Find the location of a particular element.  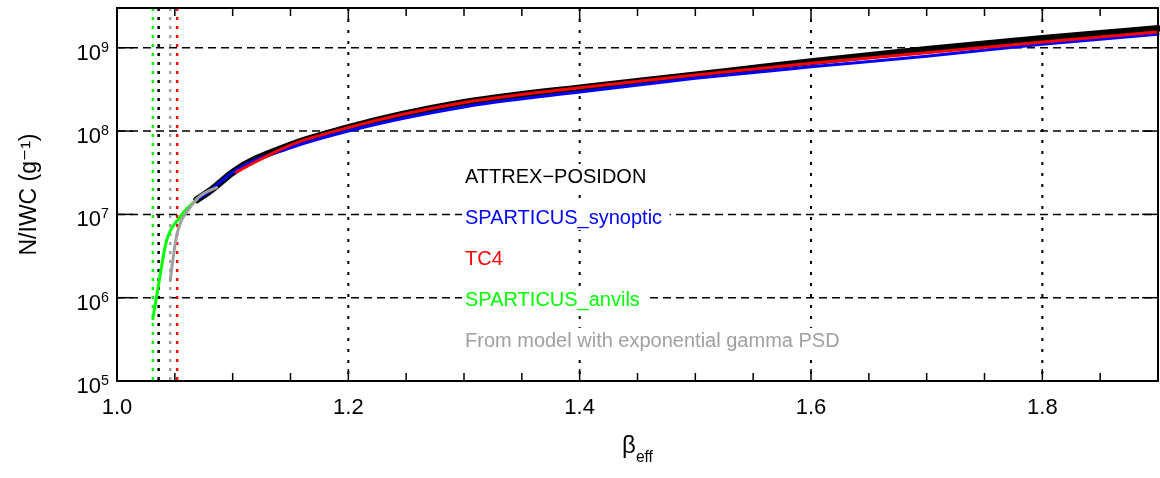

x-axis-title: β$_{eff}$ is located at coordinates (638, 448).